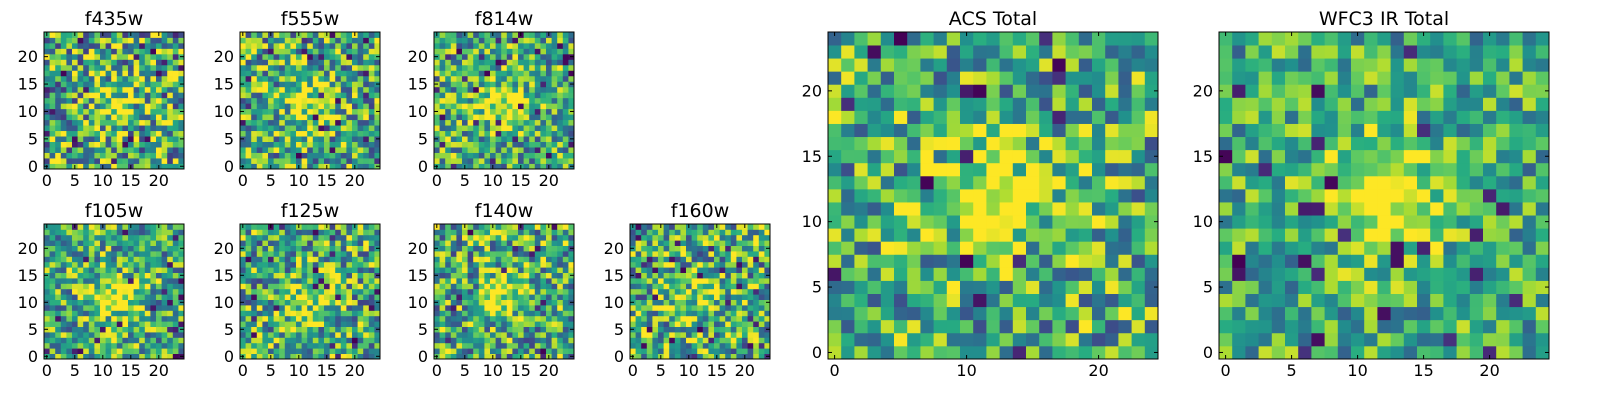  What do you see at coordinates (504, 211) in the screenshot?
I see `panel-title: f140w` at bounding box center [504, 211].